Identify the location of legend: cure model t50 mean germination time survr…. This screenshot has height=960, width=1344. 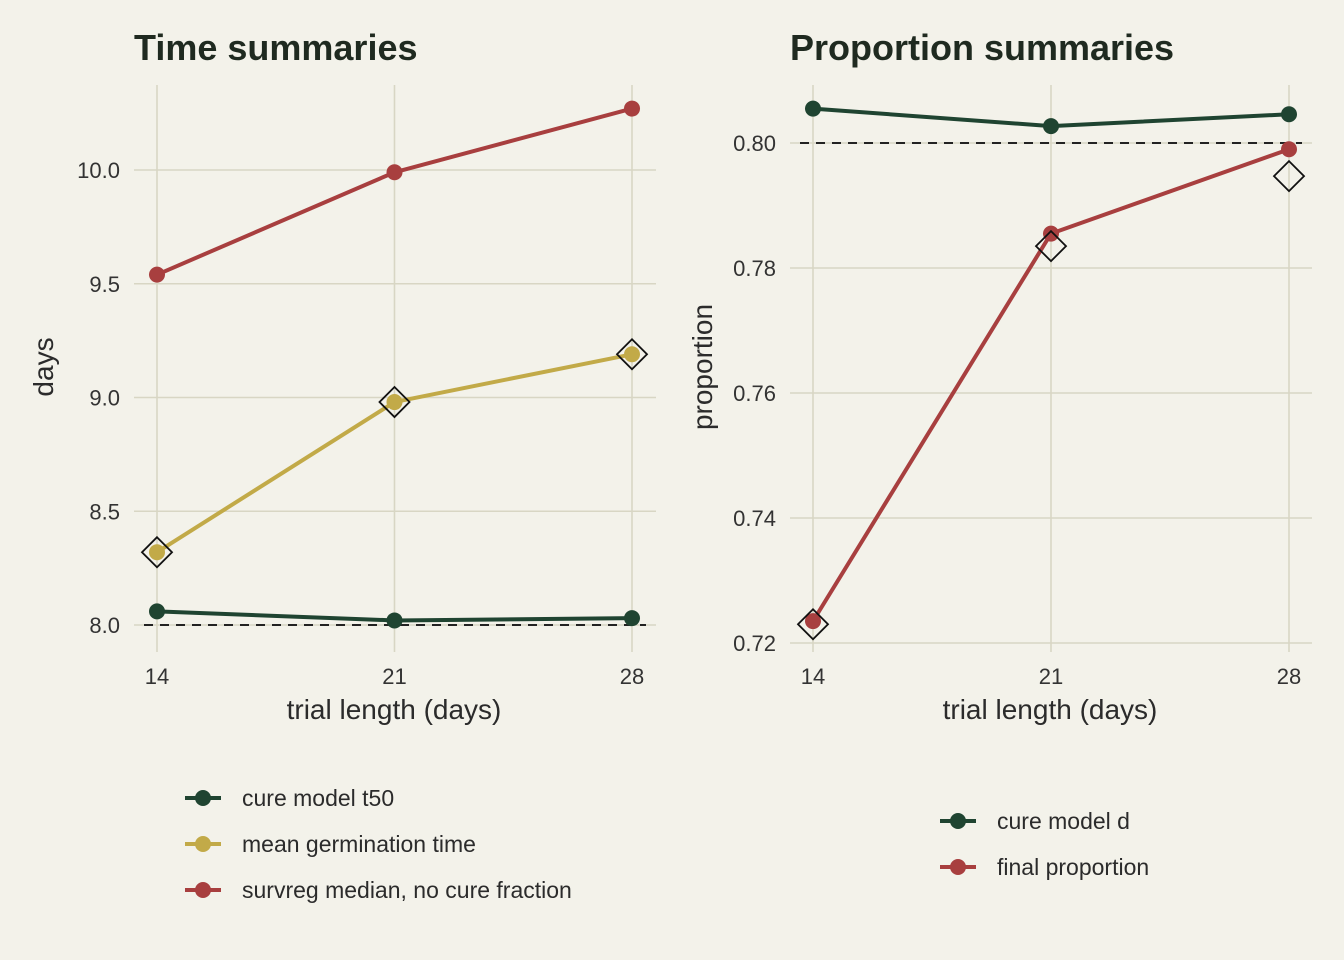
(378, 844).